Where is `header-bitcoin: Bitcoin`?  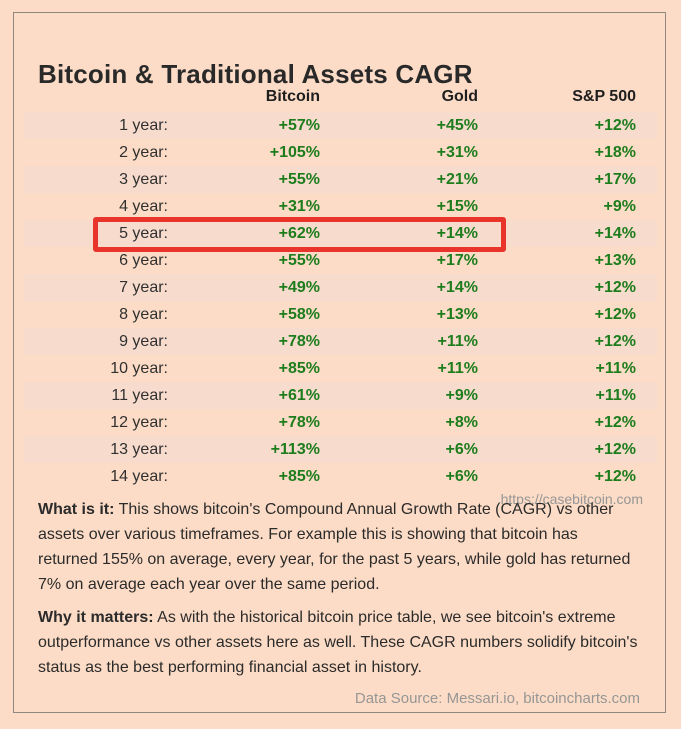
header-bitcoin: Bitcoin is located at coordinates (292, 96).